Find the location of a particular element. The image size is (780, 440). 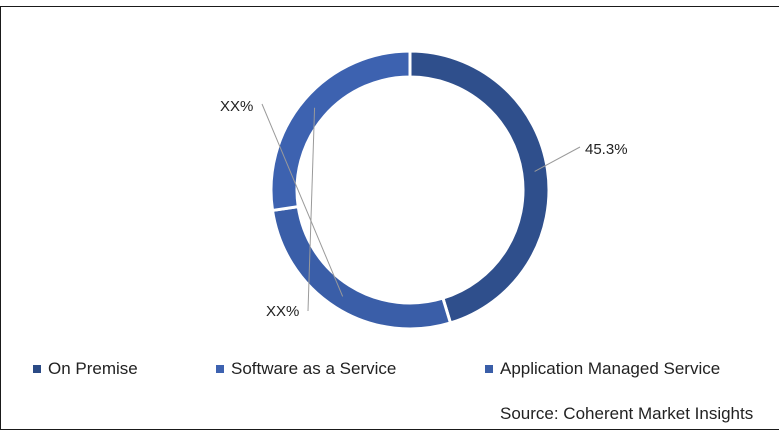

legend-label-saas: Software as a Service is located at coordinates (314, 368).